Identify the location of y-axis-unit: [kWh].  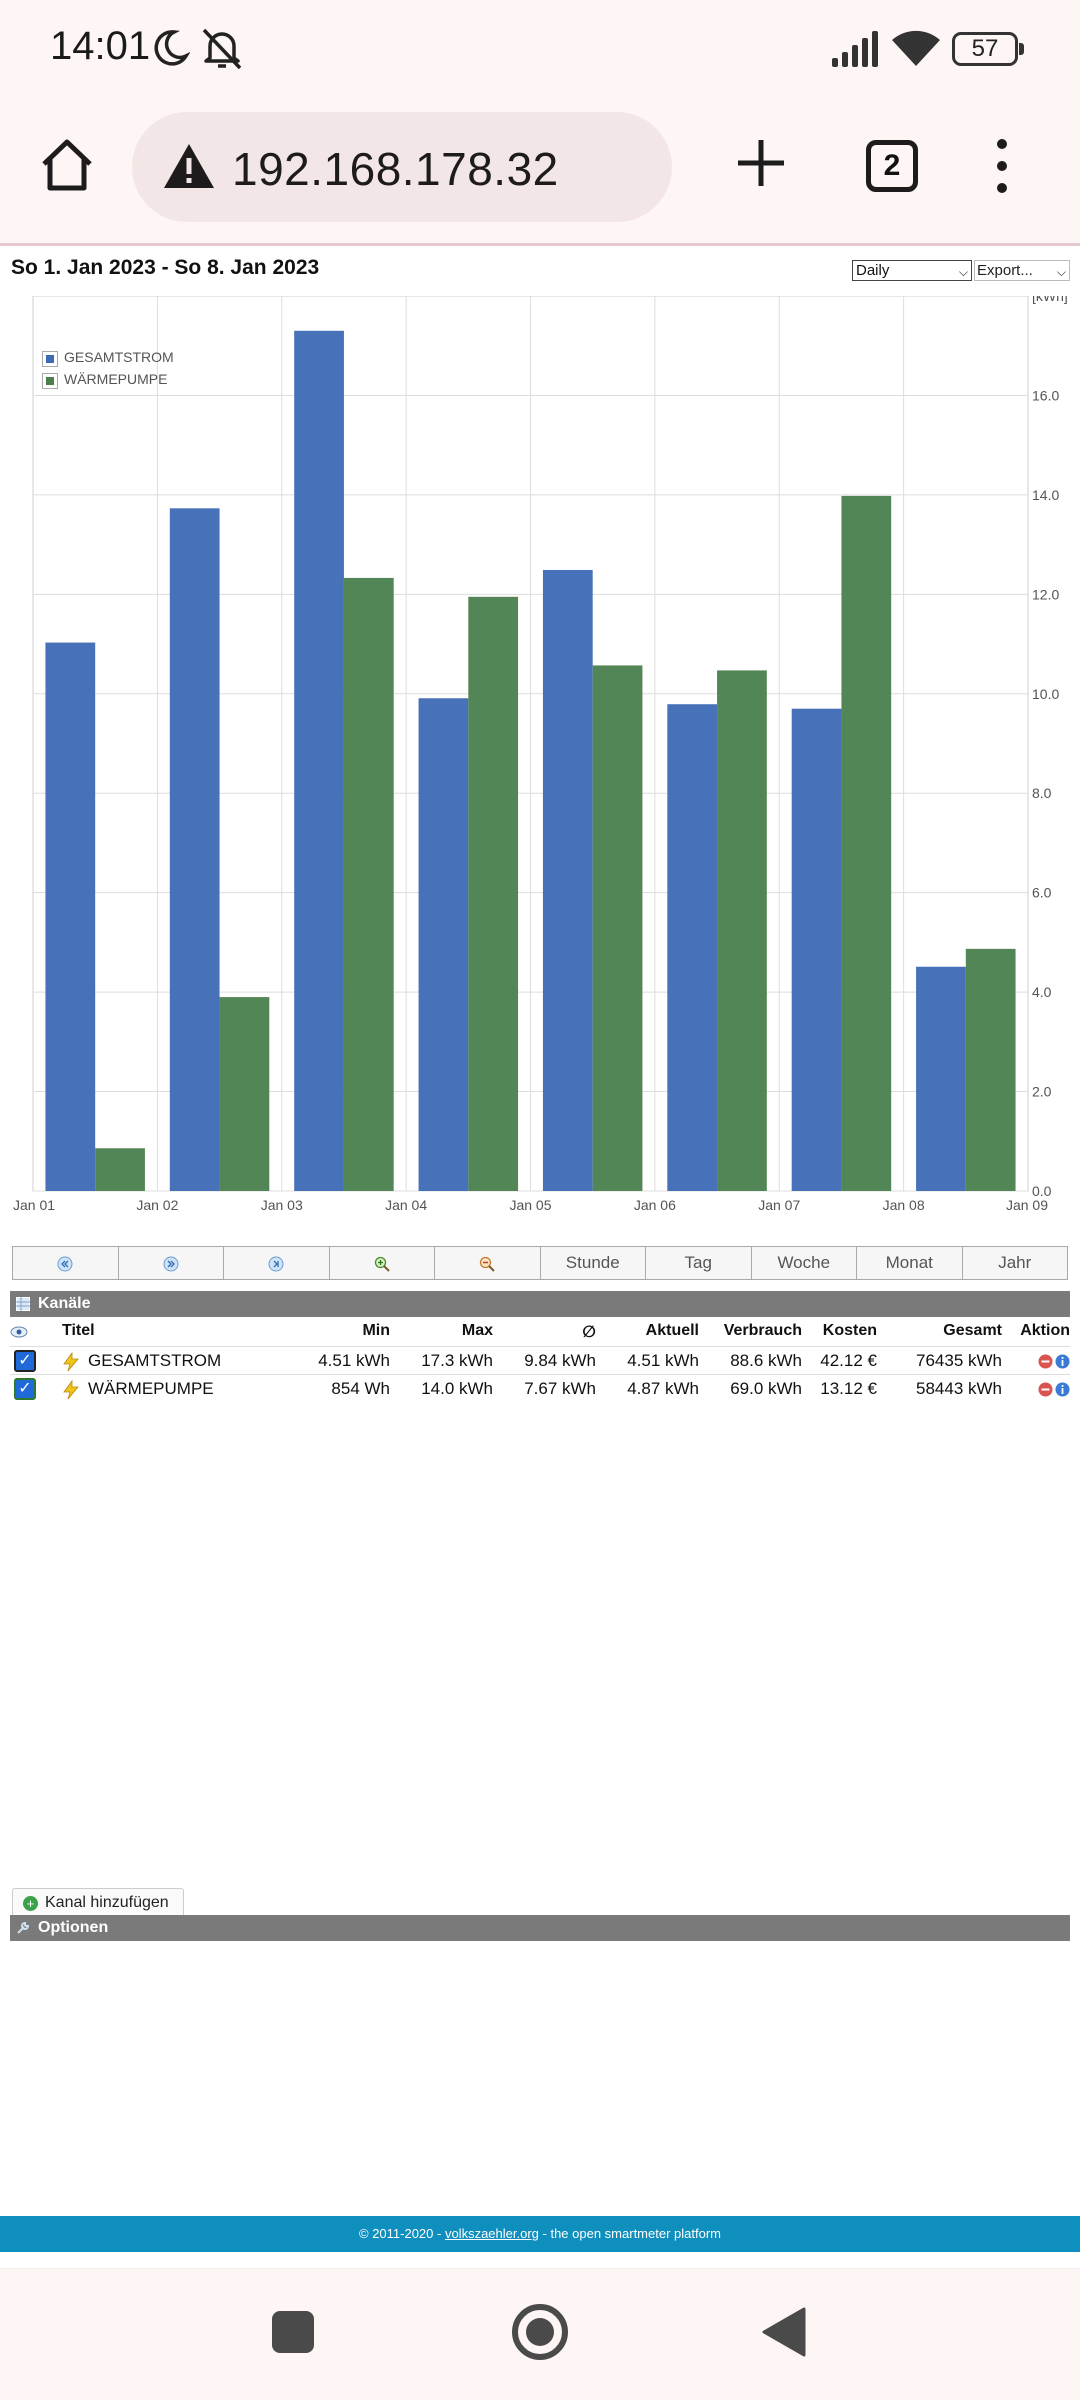
(1050, 300).